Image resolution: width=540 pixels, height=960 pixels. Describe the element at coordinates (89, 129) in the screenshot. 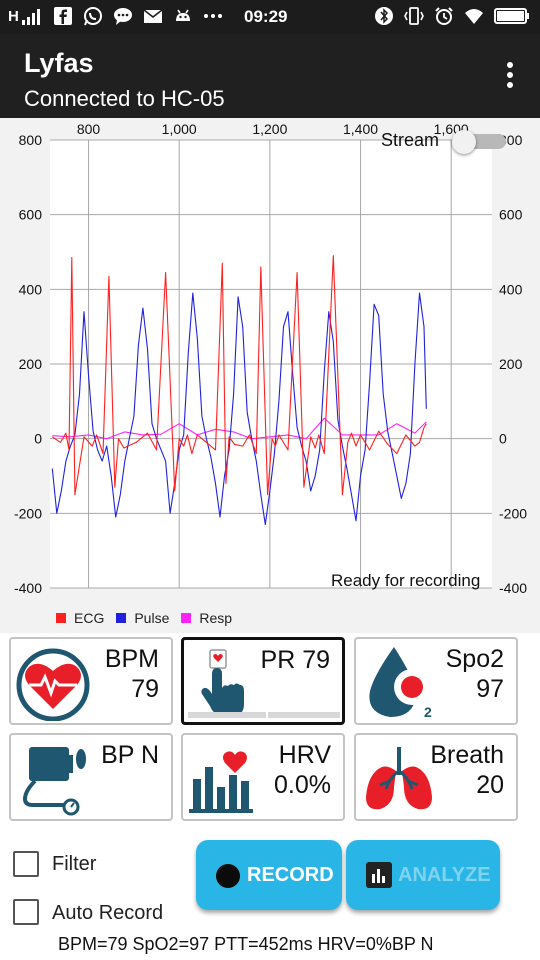

I see `x-tick-label: 800` at that location.